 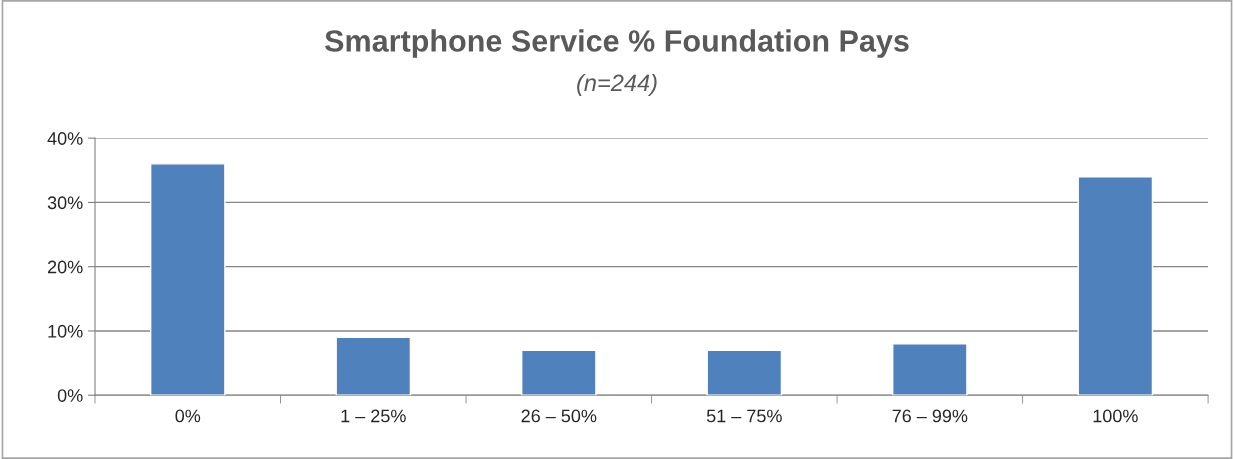 What do you see at coordinates (1115, 416) in the screenshot?
I see `x-tick-label: 100%` at bounding box center [1115, 416].